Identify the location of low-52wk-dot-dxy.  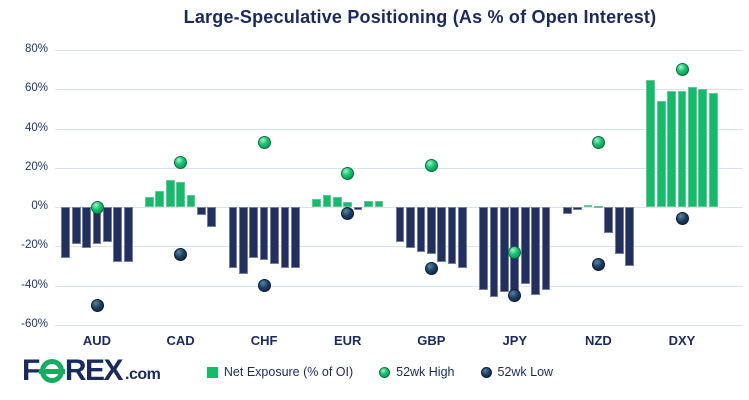
(682, 219).